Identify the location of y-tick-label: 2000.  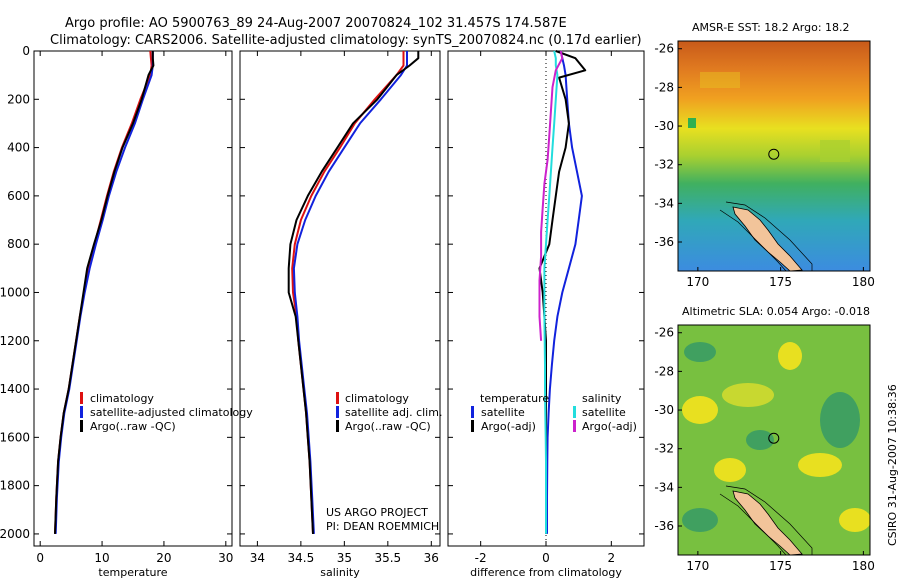
(15, 534).